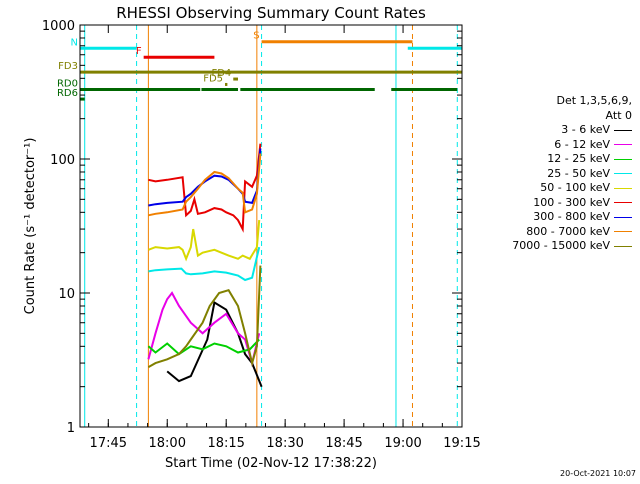  I want to click on legend-entry-6: 300 - 800 keV, so click(558, 217).